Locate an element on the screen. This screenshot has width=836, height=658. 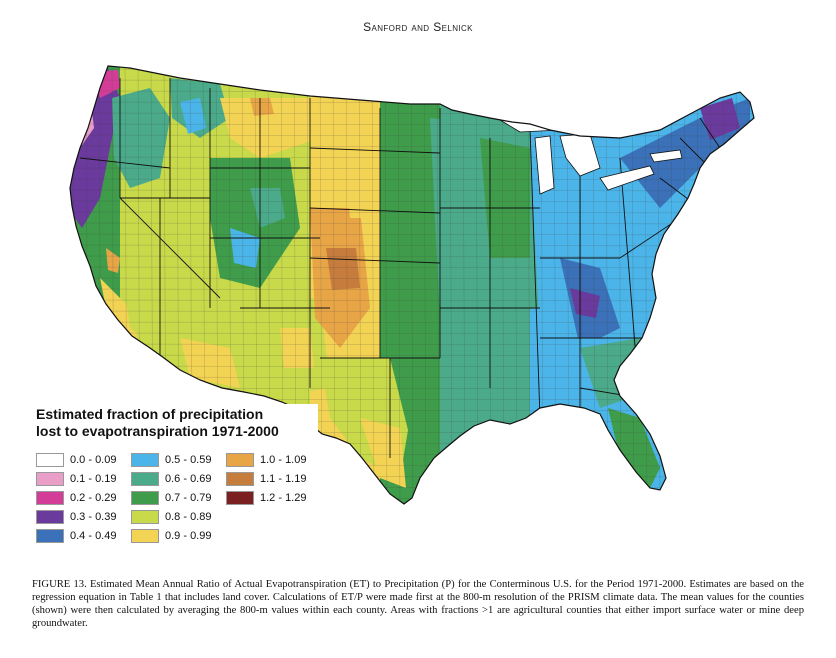
legend-item: 0.8 - 0.89 is located at coordinates (178, 517).